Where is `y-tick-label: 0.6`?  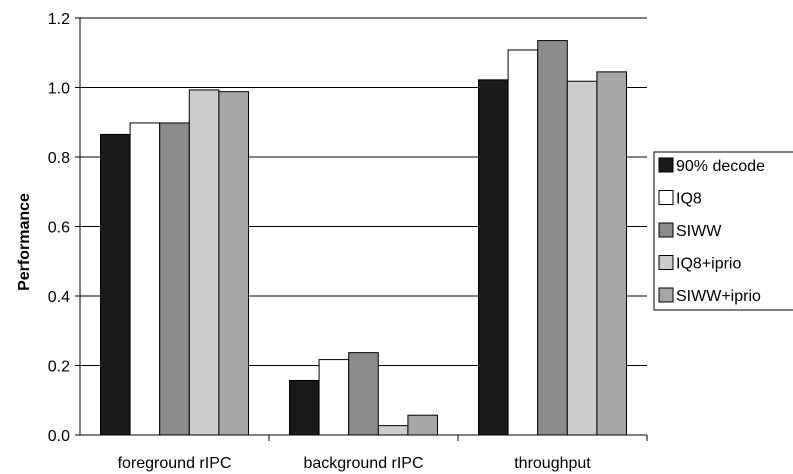 y-tick-label: 0.6 is located at coordinates (59, 228).